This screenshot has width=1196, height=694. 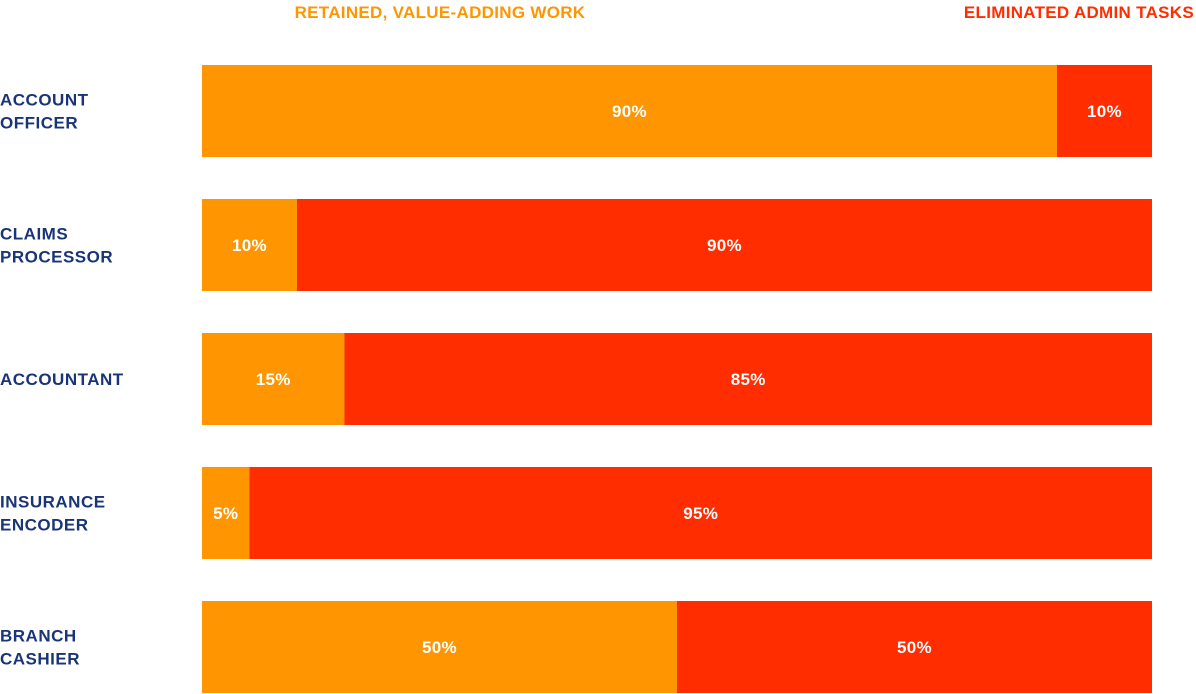 What do you see at coordinates (44, 112) in the screenshot?
I see `category-label: ACCOUNT OFFICER` at bounding box center [44, 112].